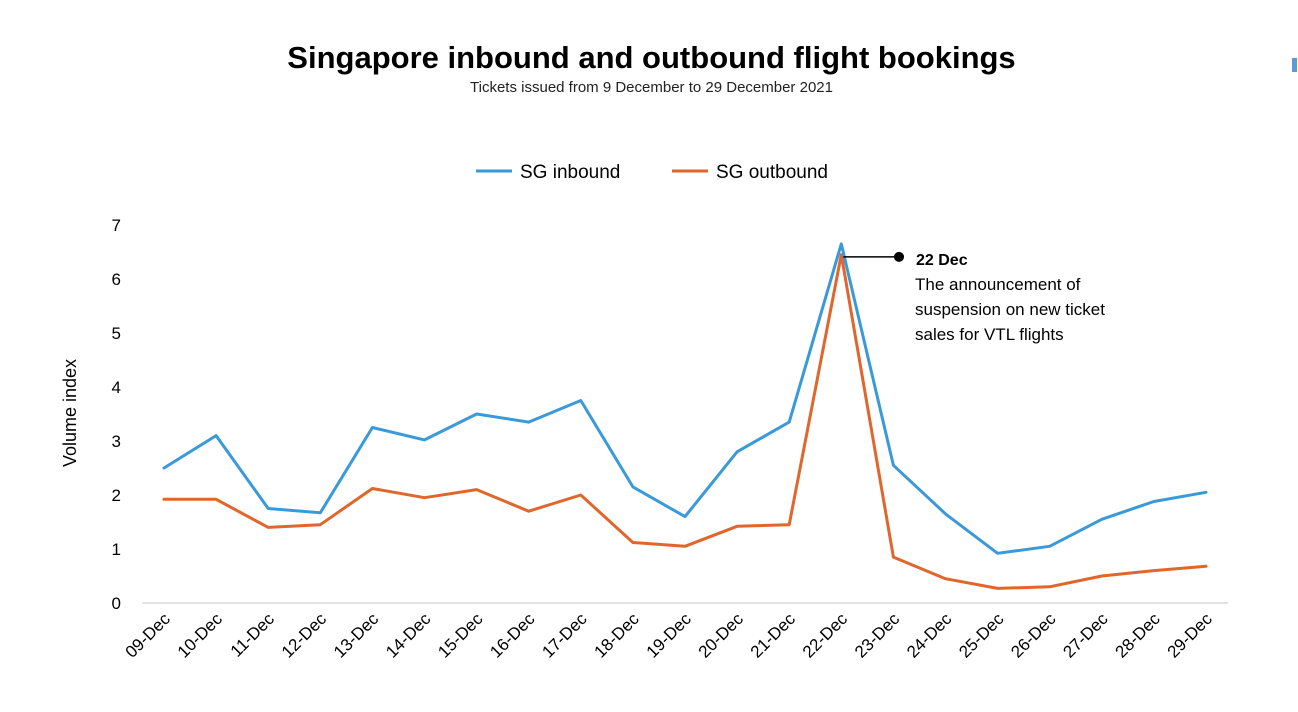  Describe the element at coordinates (116, 549) in the screenshot. I see `y-tick-label: 1` at that location.